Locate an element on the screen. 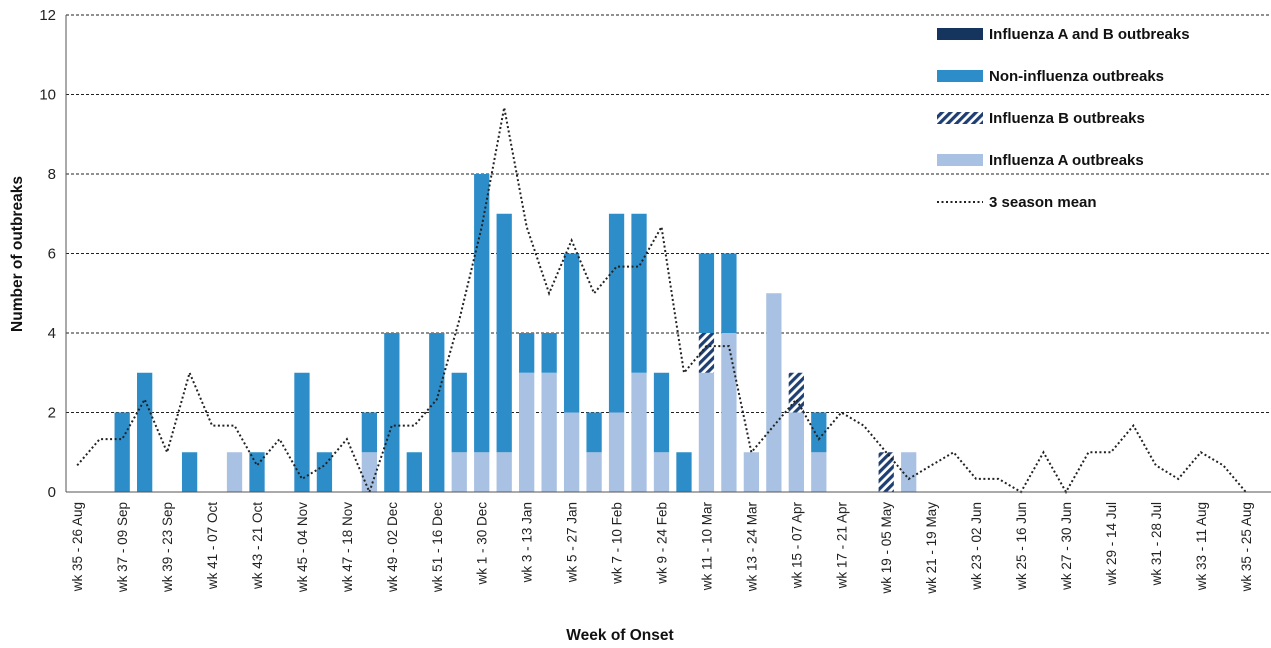  y-axis-title: Number of outbreaks is located at coordinates (17, 254).